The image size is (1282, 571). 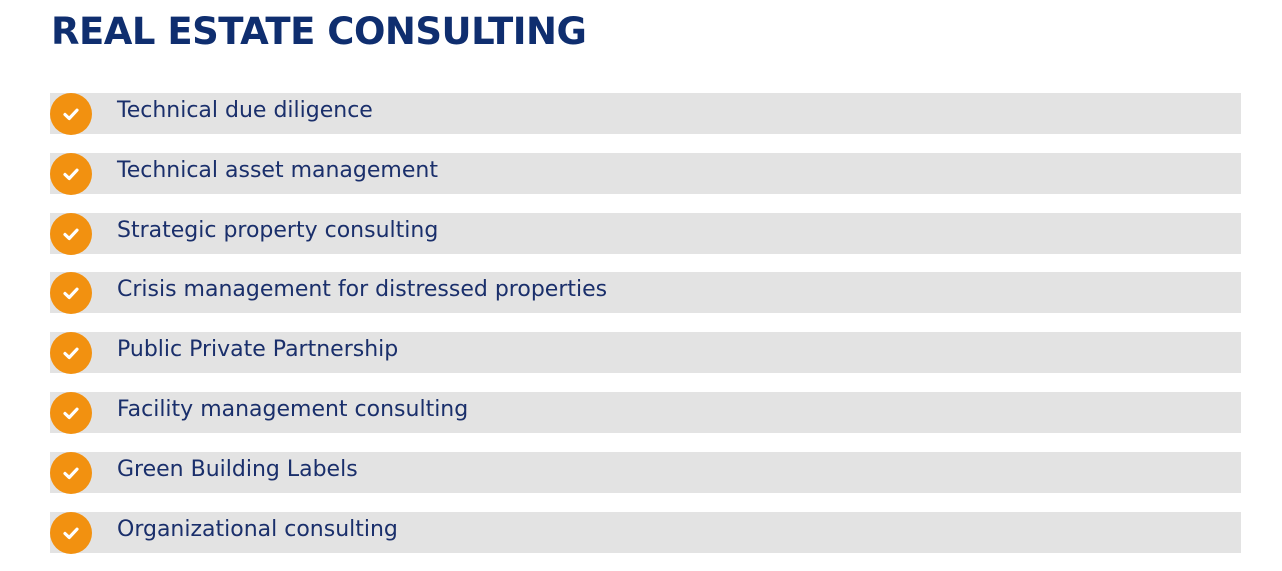 What do you see at coordinates (645, 173) in the screenshot?
I see `list-item: Technical asset management` at bounding box center [645, 173].